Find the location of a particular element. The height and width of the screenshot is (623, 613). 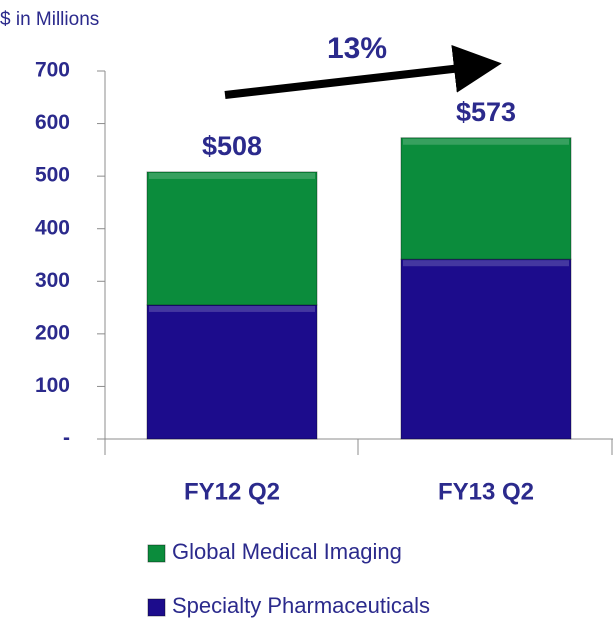

y-tick-label: 600 is located at coordinates (52, 122).